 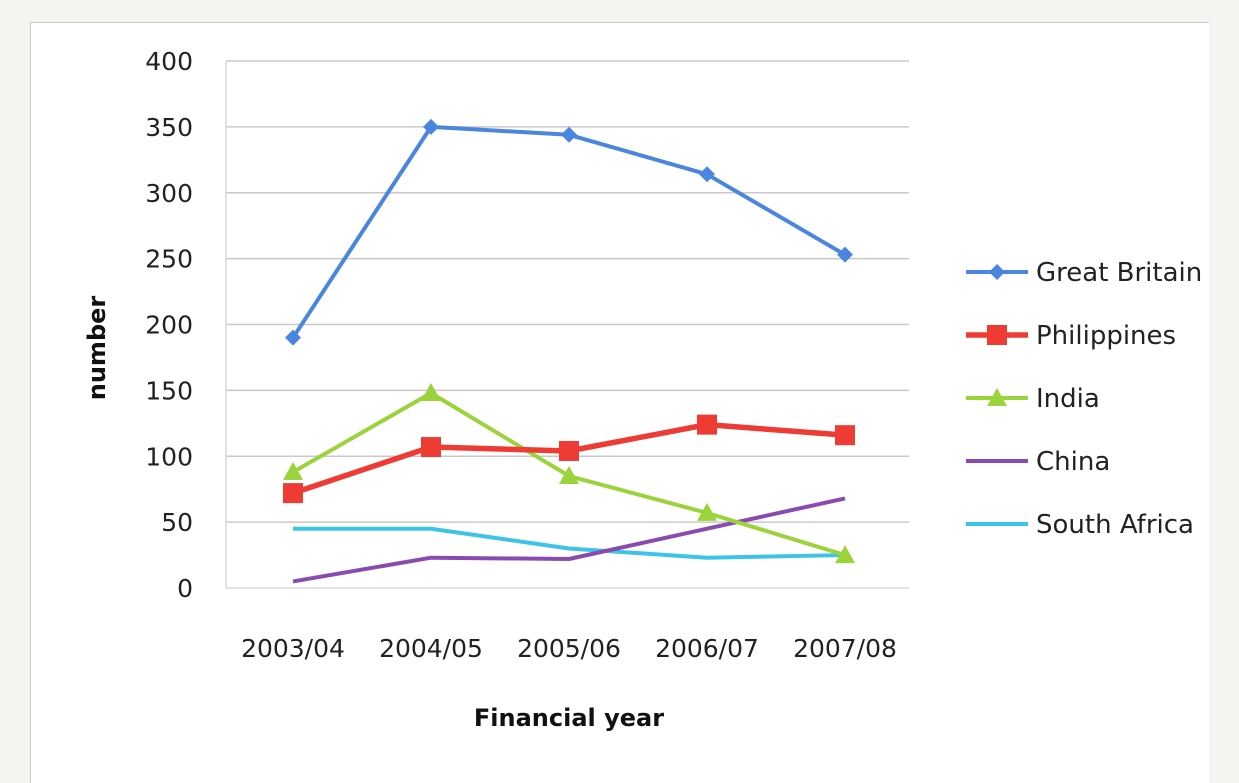 I want to click on series-china, so click(x=569, y=540).